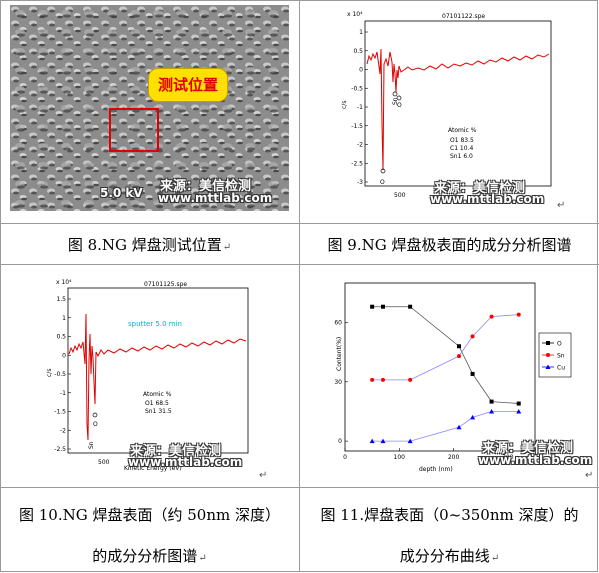  Describe the element at coordinates (61, 299) in the screenshot. I see `y-tick-label: 1.5` at that location.